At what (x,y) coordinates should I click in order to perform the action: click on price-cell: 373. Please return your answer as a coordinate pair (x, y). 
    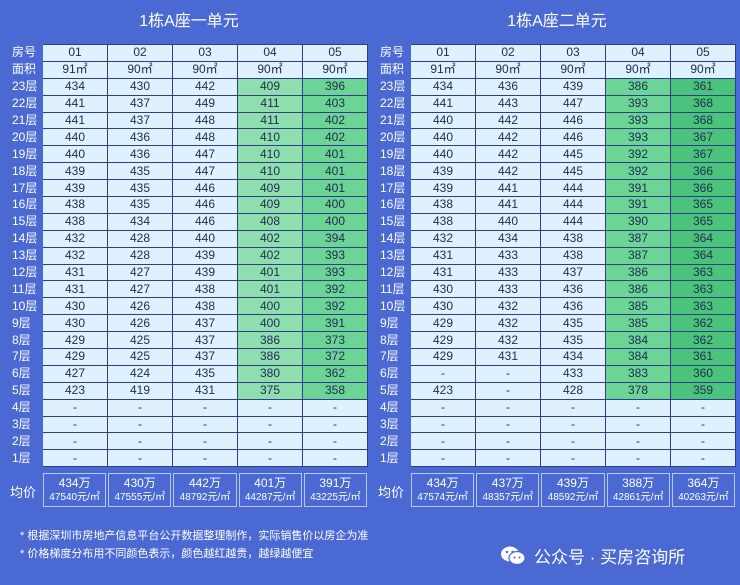
    Looking at the image, I should click on (335, 340).